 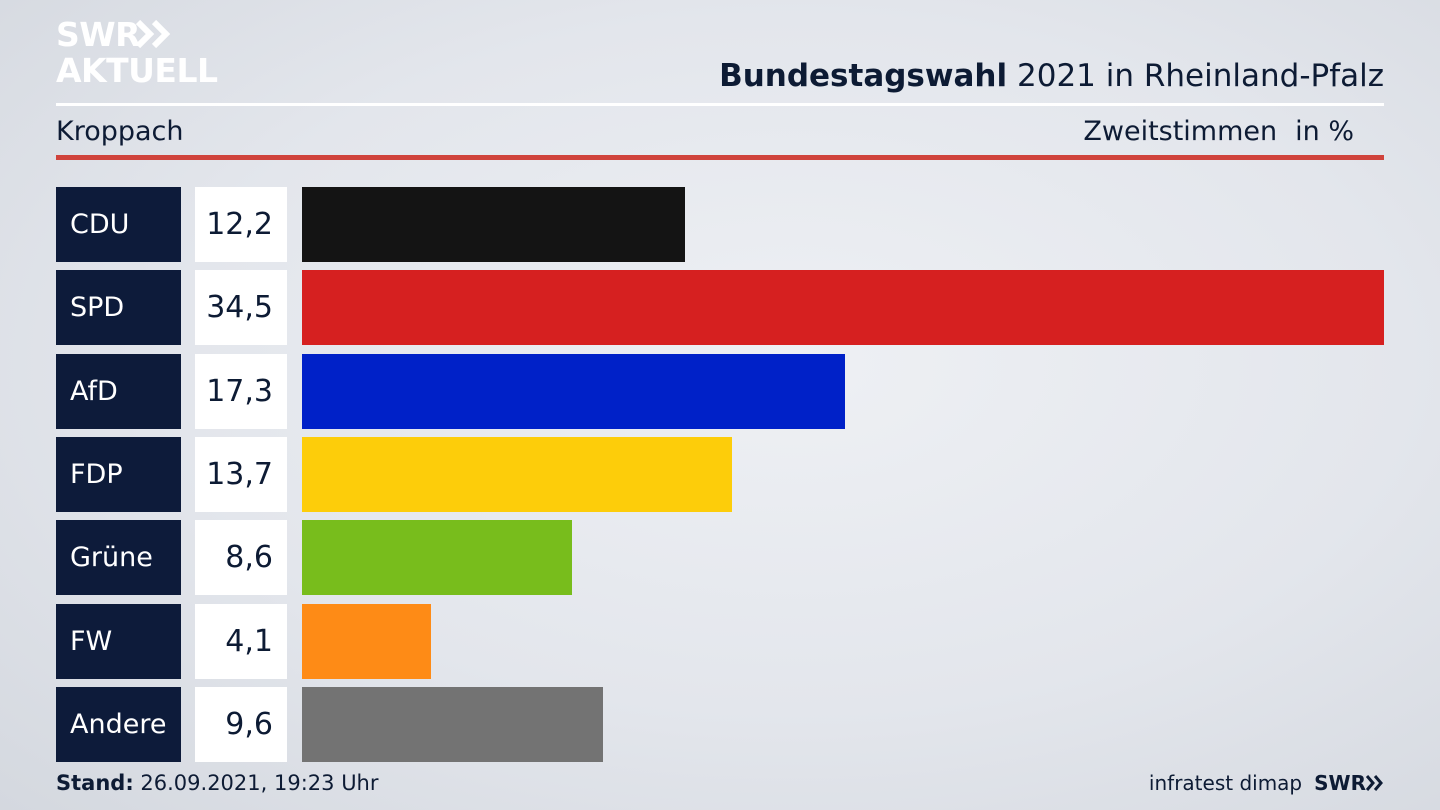 I want to click on value-label-cdu: 12,2, so click(x=241, y=224).